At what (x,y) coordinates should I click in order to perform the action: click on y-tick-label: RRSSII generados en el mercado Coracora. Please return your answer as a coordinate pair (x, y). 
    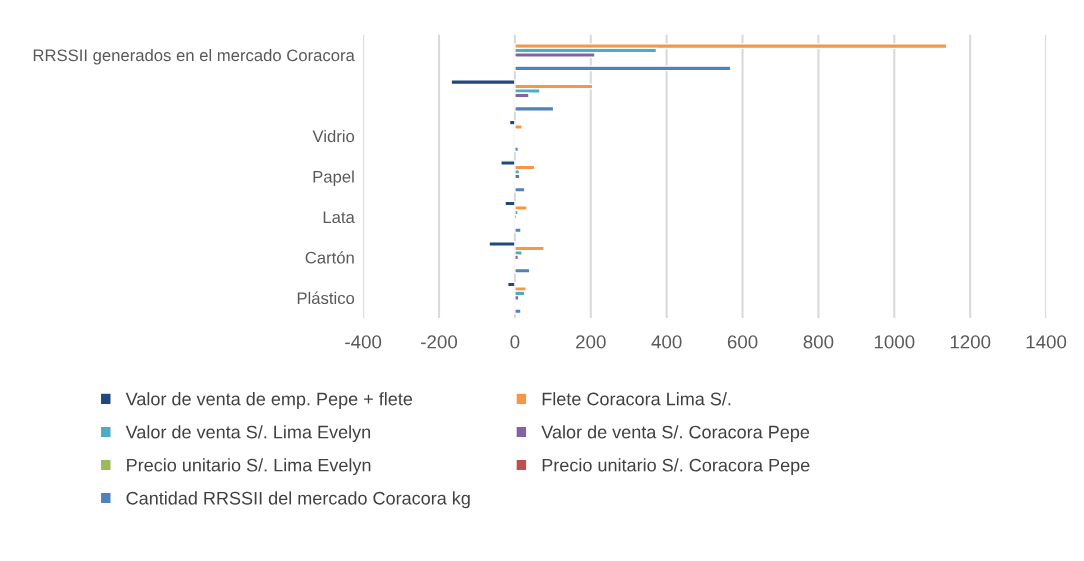
    Looking at the image, I should click on (194, 56).